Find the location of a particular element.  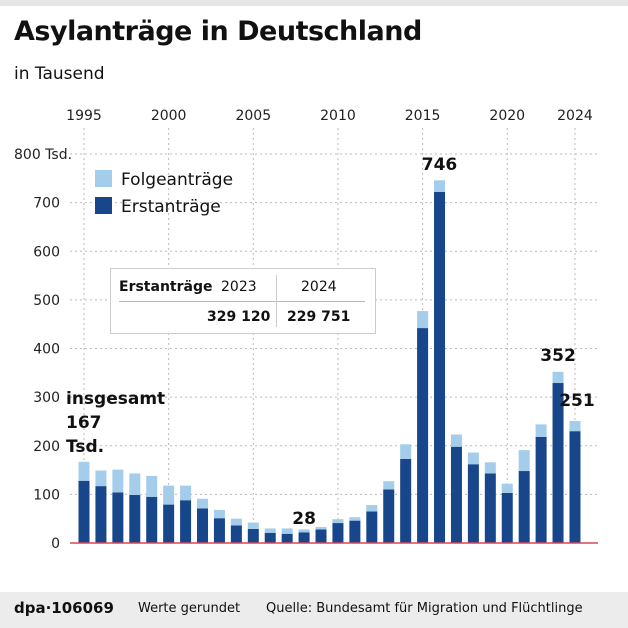

annotation-insgesamt: insgesamt is located at coordinates (115, 399).